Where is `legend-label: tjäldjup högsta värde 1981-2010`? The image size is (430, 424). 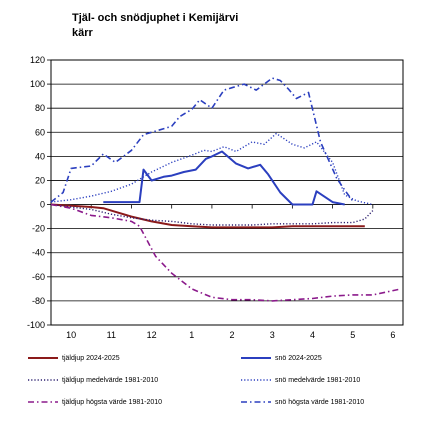 legend-label: tjäldjup högsta värde 1981-2010 is located at coordinates (112, 402).